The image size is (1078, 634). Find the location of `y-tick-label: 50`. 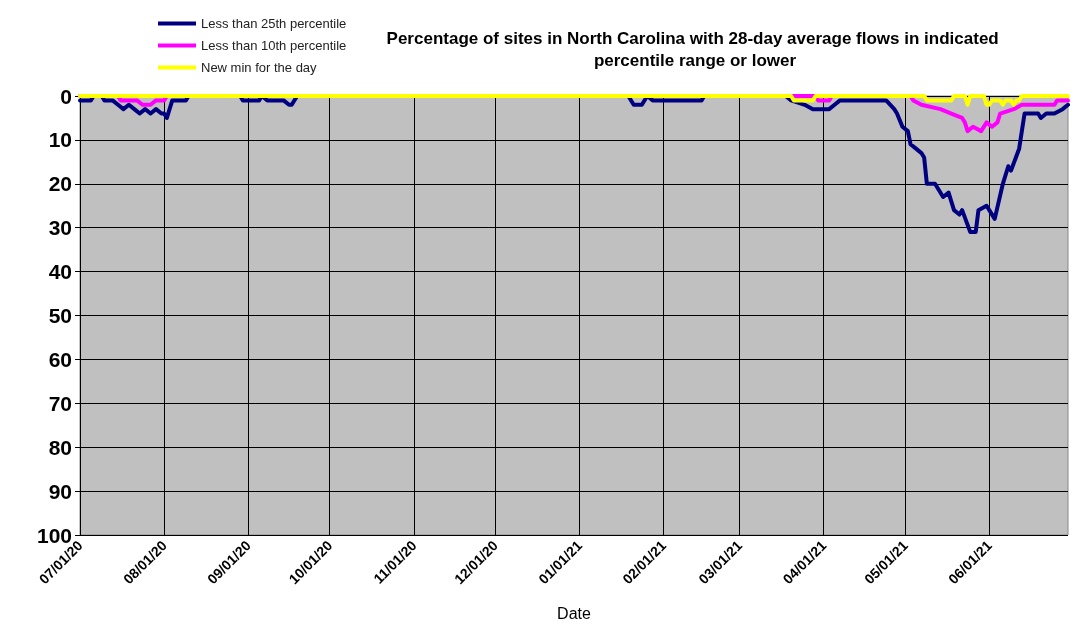

y-tick-label: 50 is located at coordinates (60, 315).